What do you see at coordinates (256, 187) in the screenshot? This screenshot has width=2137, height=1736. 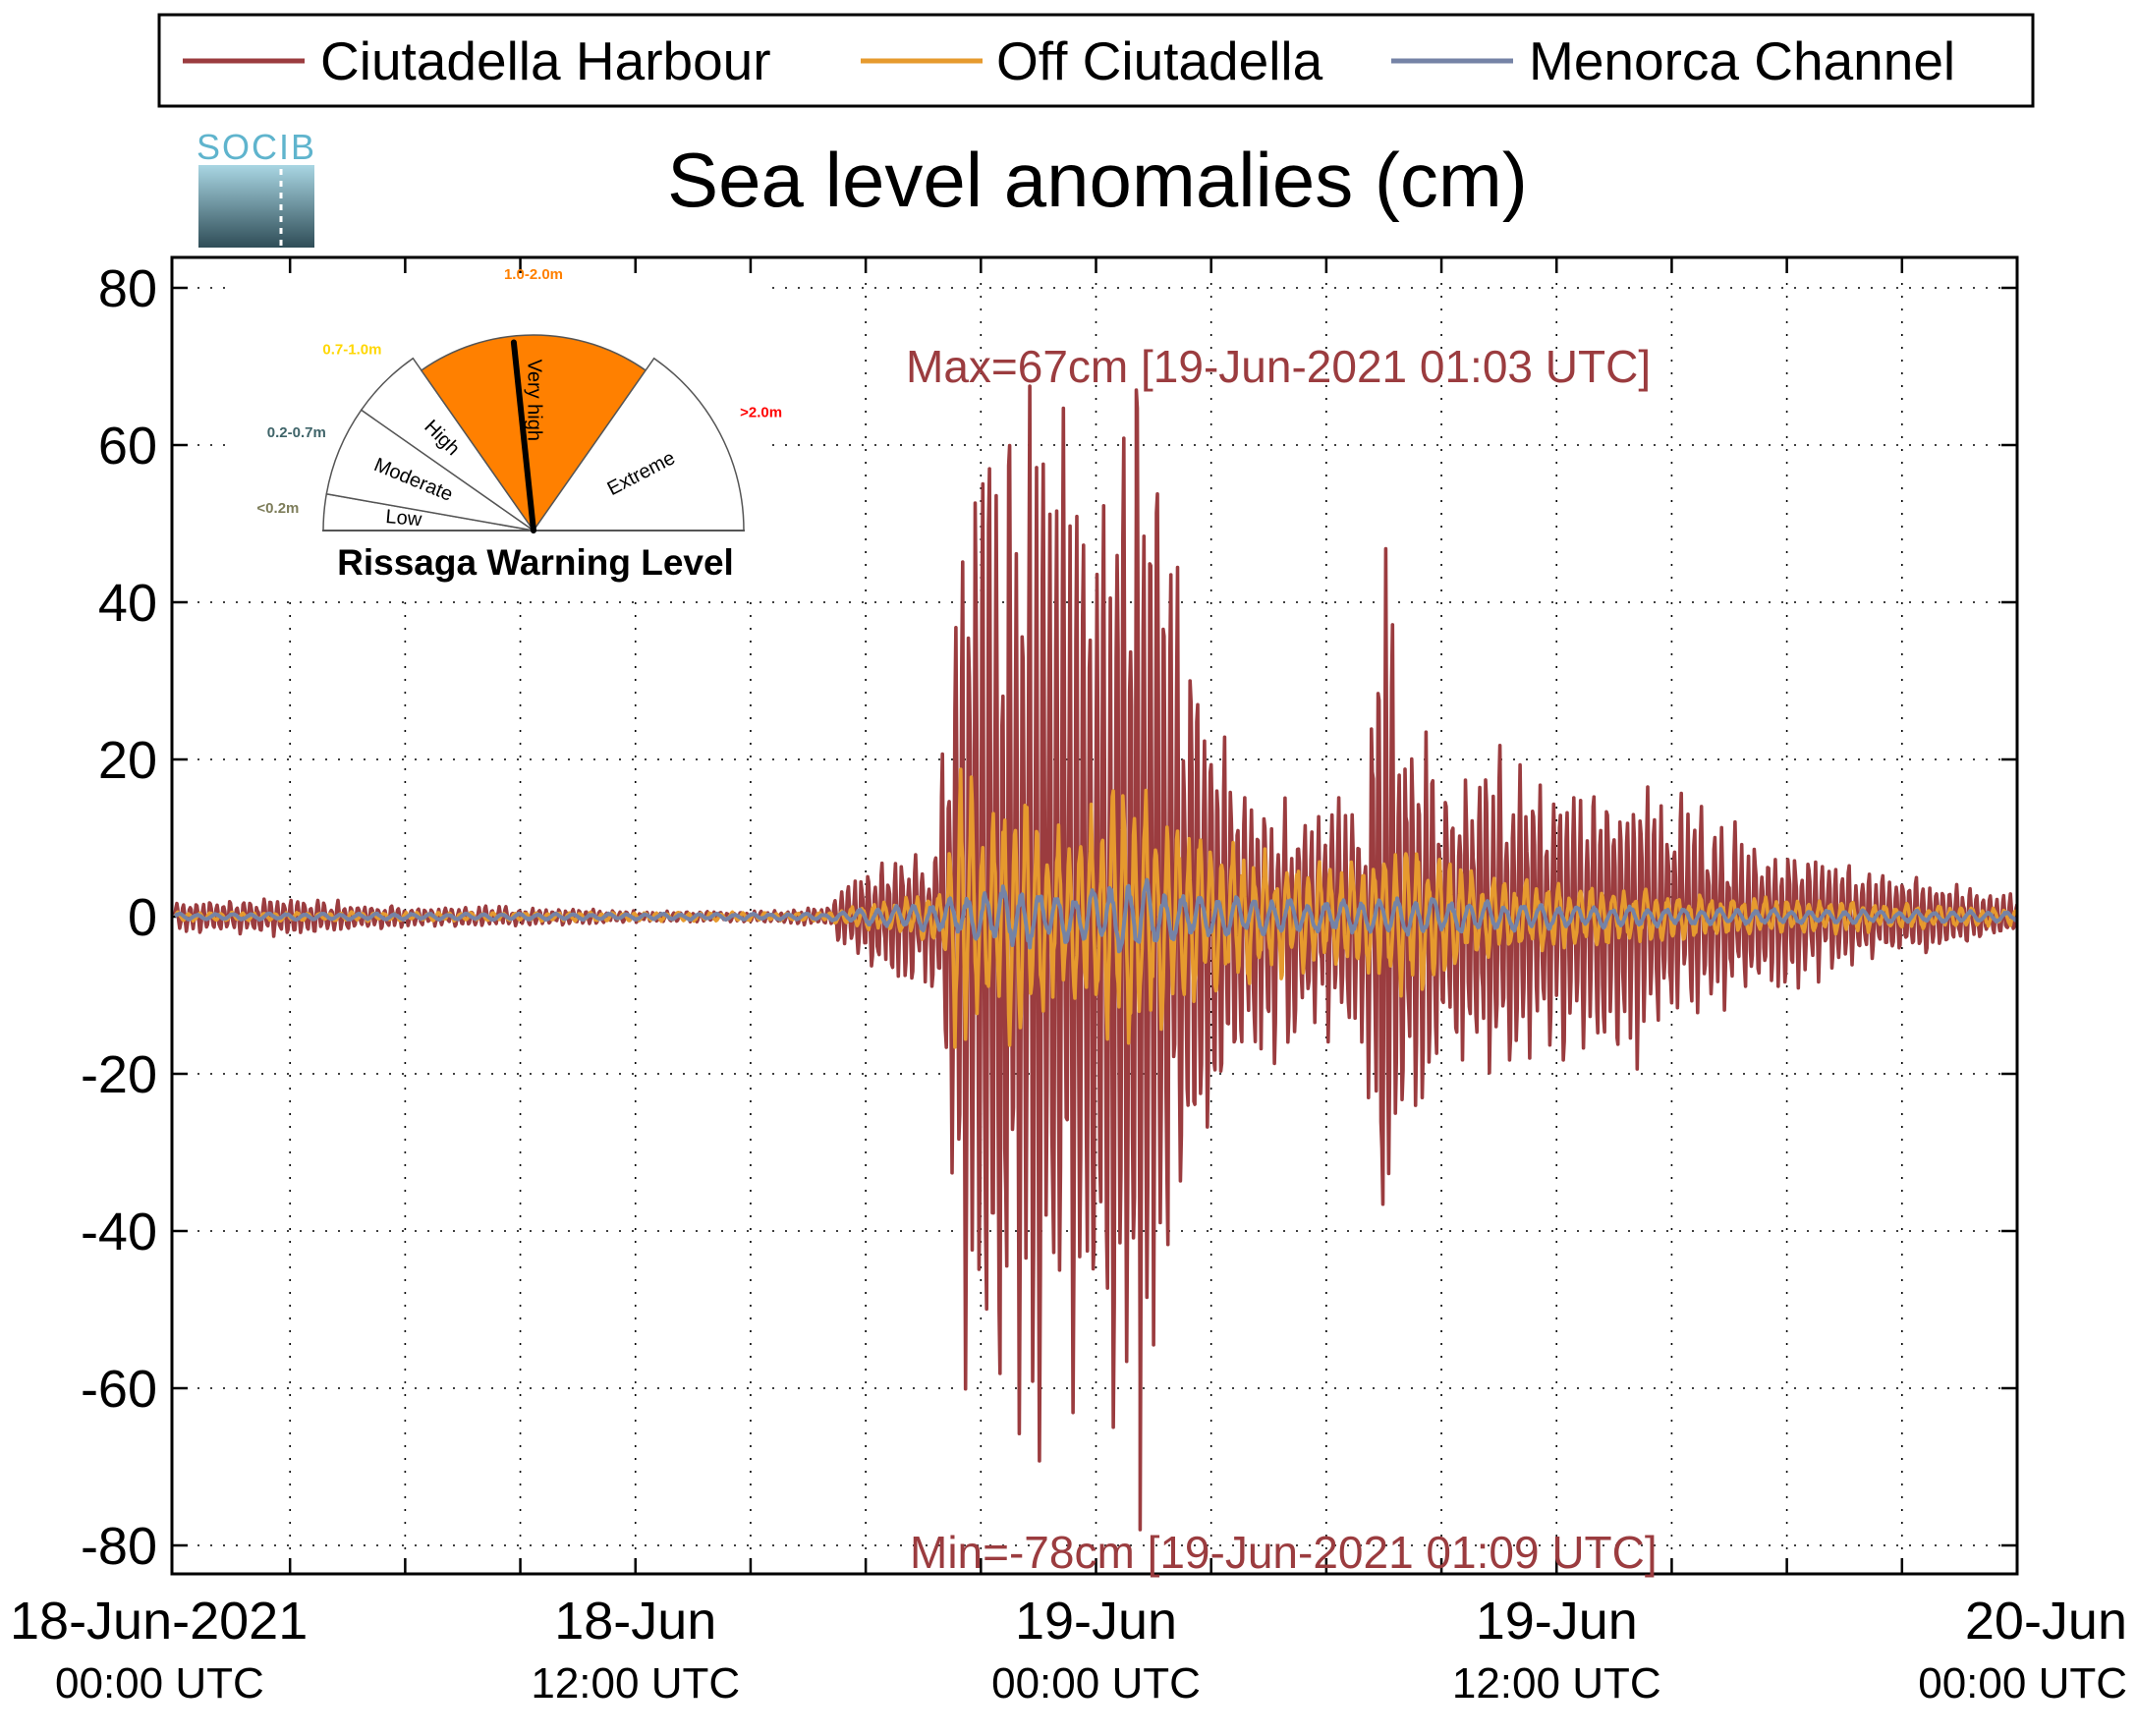 I see `socib-logo: SOCIB` at bounding box center [256, 187].